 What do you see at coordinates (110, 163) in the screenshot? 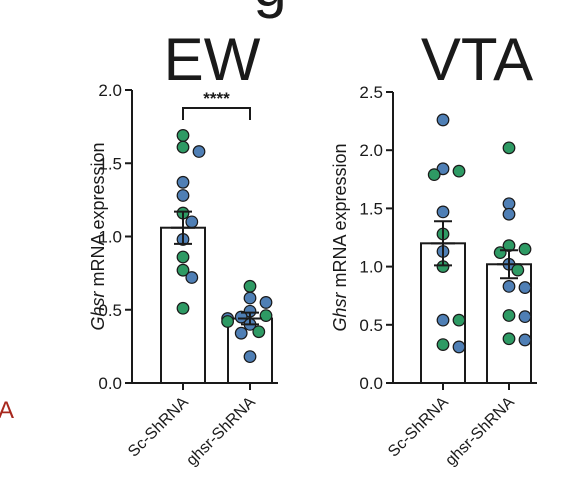
I see `ew-y-tick-label: 1.5` at bounding box center [110, 163].